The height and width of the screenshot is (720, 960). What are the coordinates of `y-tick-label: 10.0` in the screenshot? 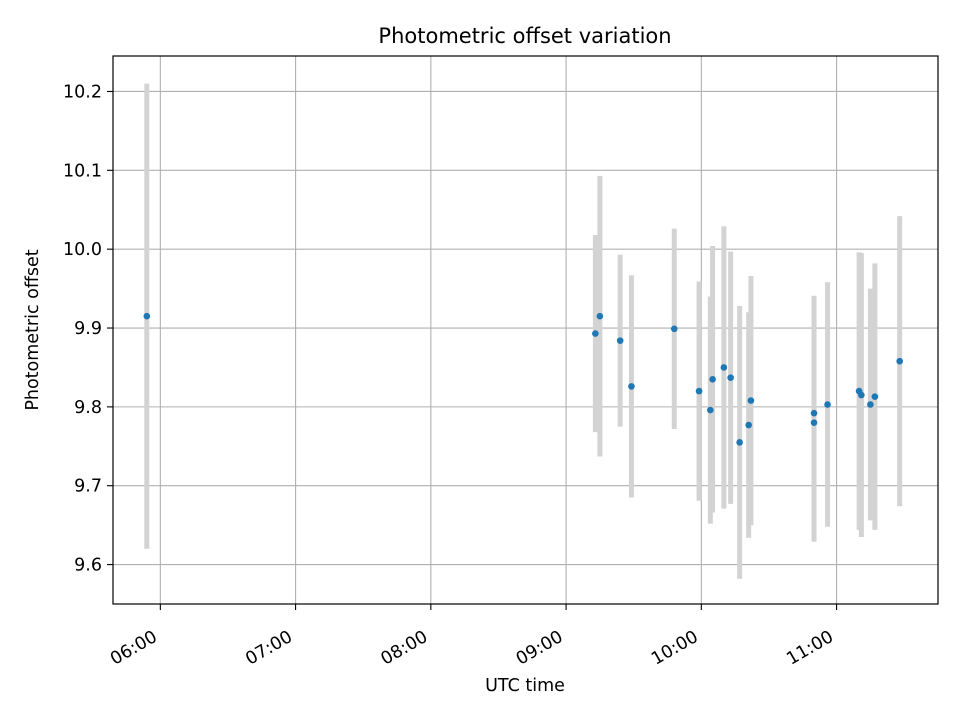 It's located at (82, 250).